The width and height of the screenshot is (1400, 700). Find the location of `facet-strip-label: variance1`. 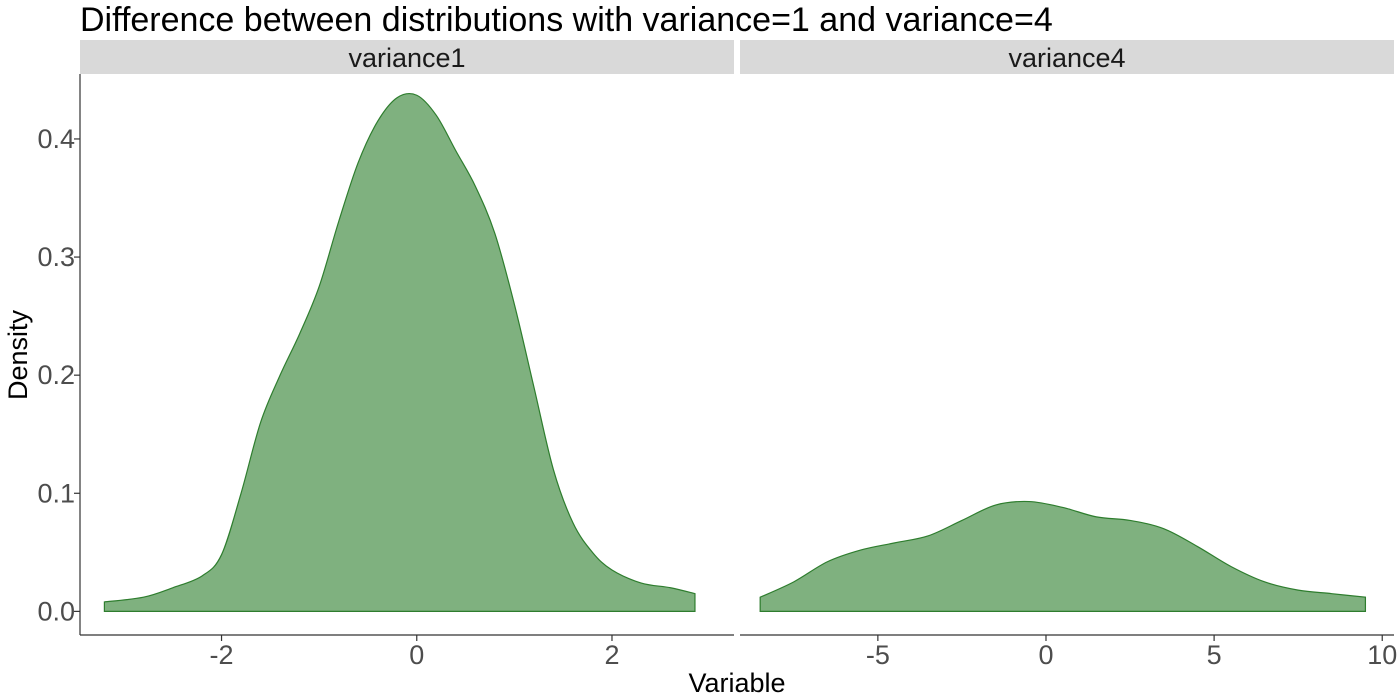

facet-strip-label: variance1 is located at coordinates (406, 58).